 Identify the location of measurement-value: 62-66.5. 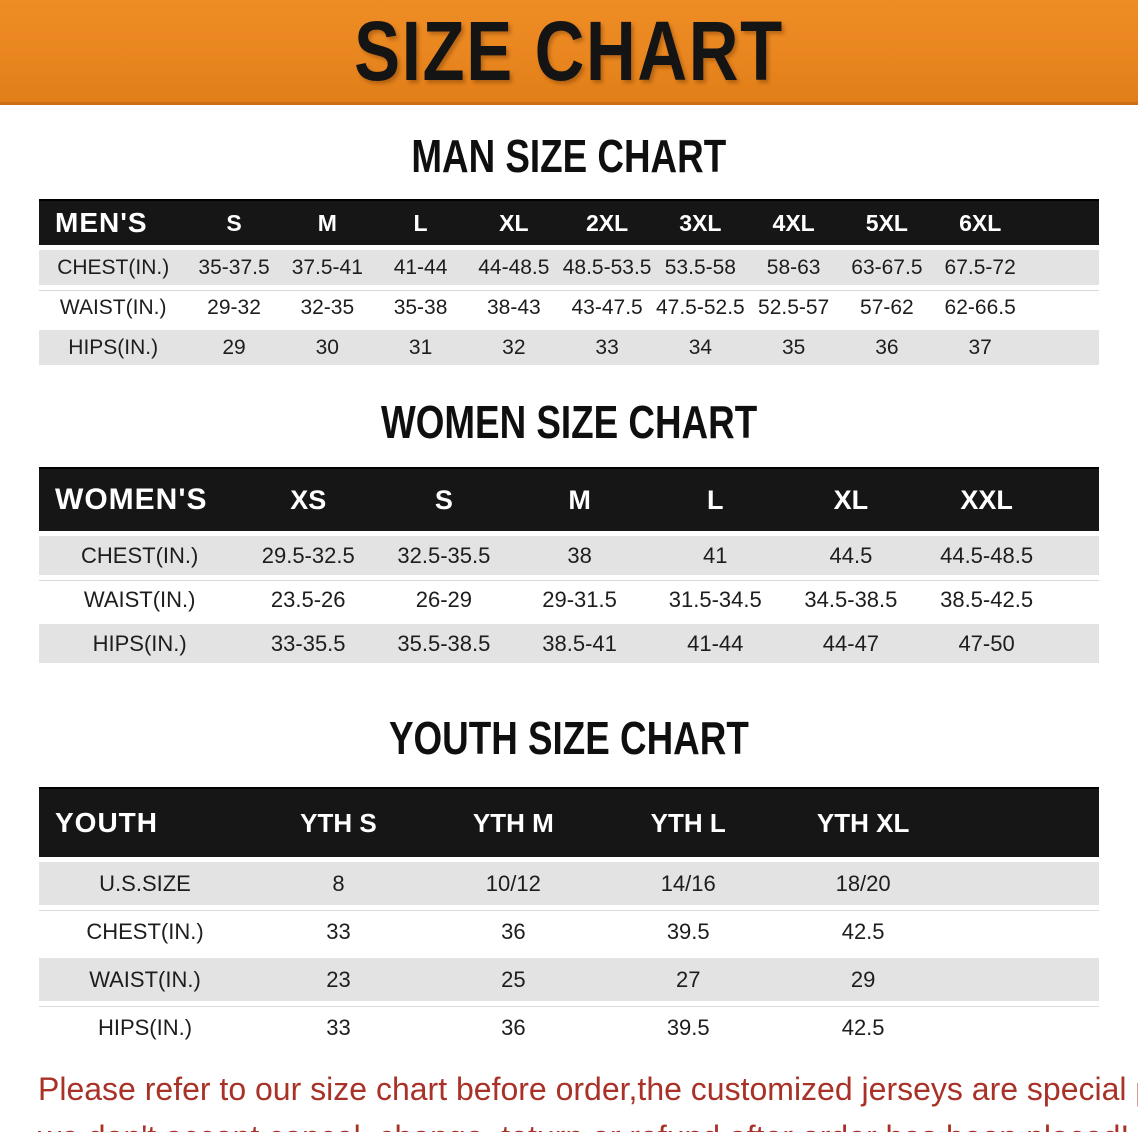
(980, 306).